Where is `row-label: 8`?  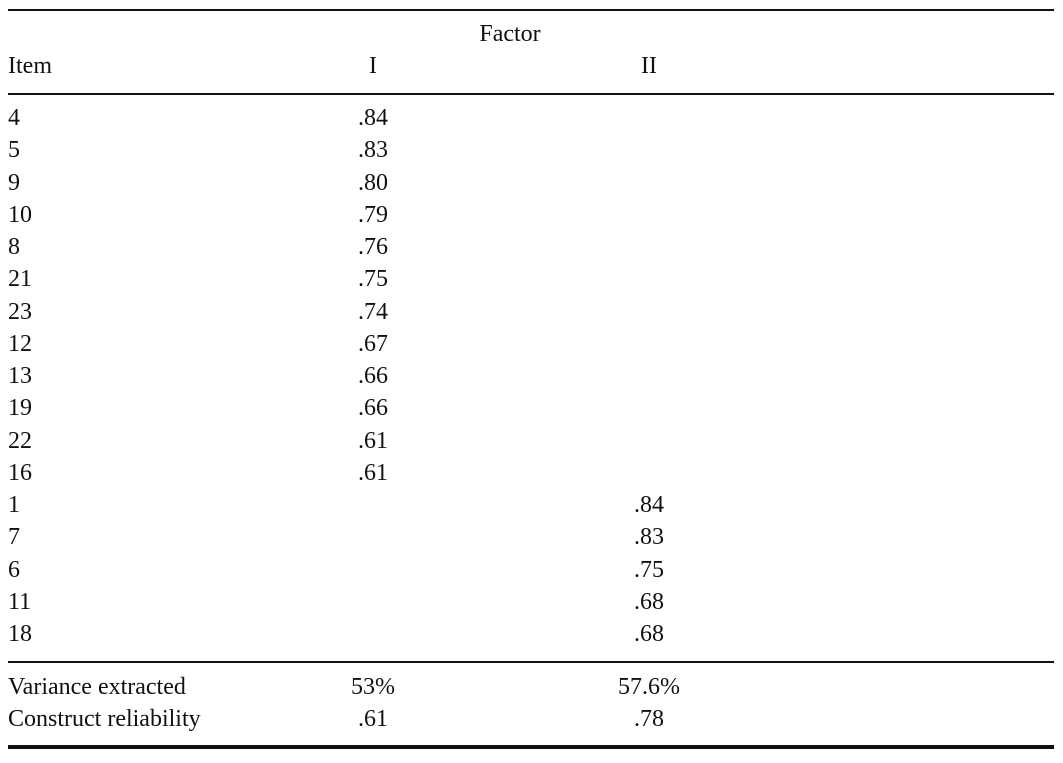 row-label: 8 is located at coordinates (14, 247).